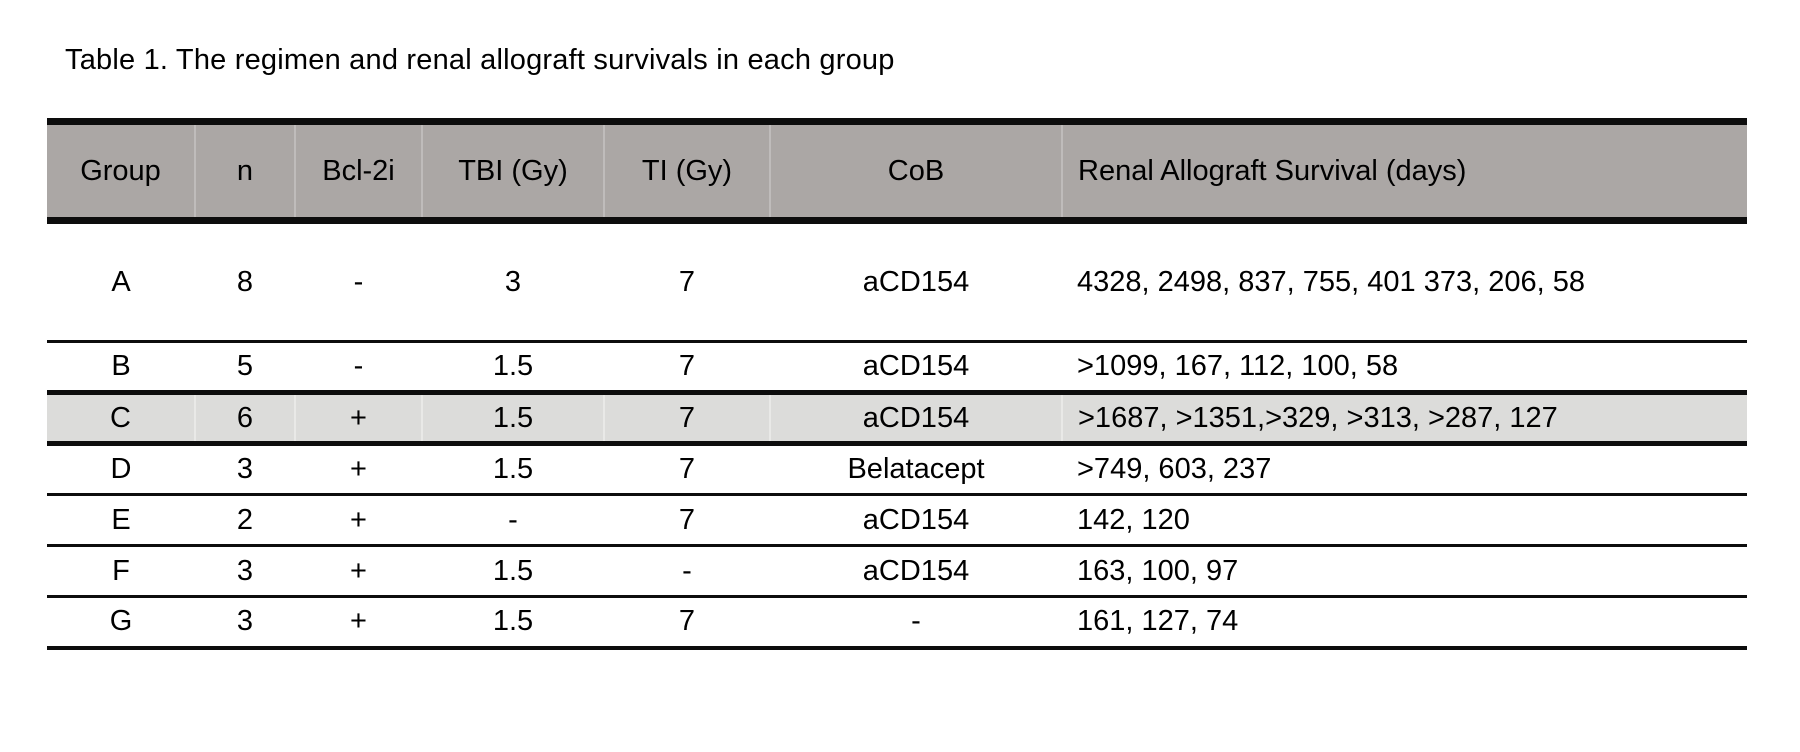 The height and width of the screenshot is (752, 1800). What do you see at coordinates (121, 571) in the screenshot?
I see `cell-group: F` at bounding box center [121, 571].